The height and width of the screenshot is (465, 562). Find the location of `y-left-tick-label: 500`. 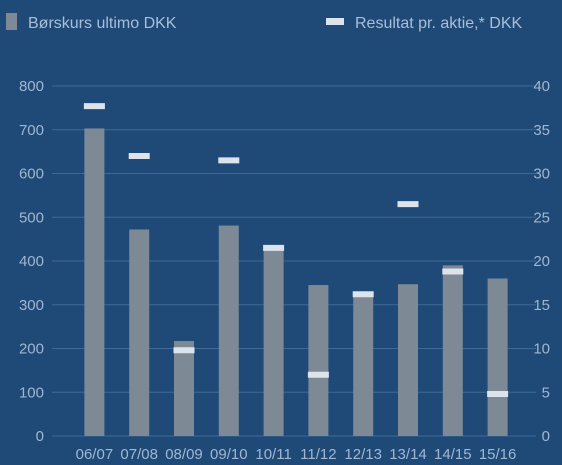

y-left-tick-label: 500 is located at coordinates (31, 217).